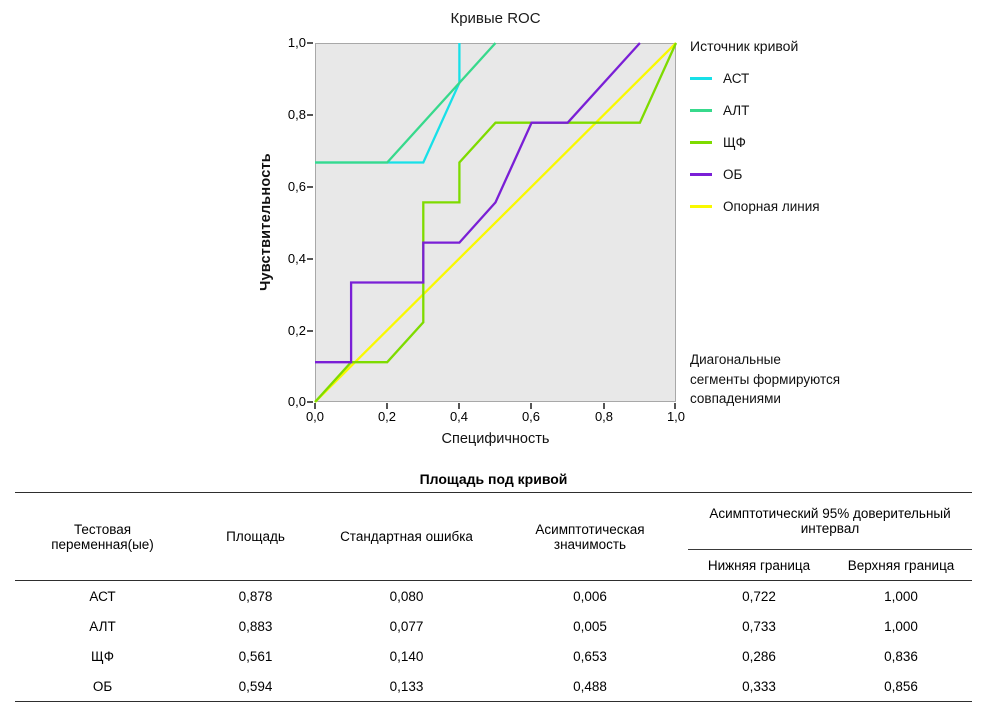  Describe the element at coordinates (590, 686) in the screenshot. I see `cell-asymp-sig: 0,488` at that location.